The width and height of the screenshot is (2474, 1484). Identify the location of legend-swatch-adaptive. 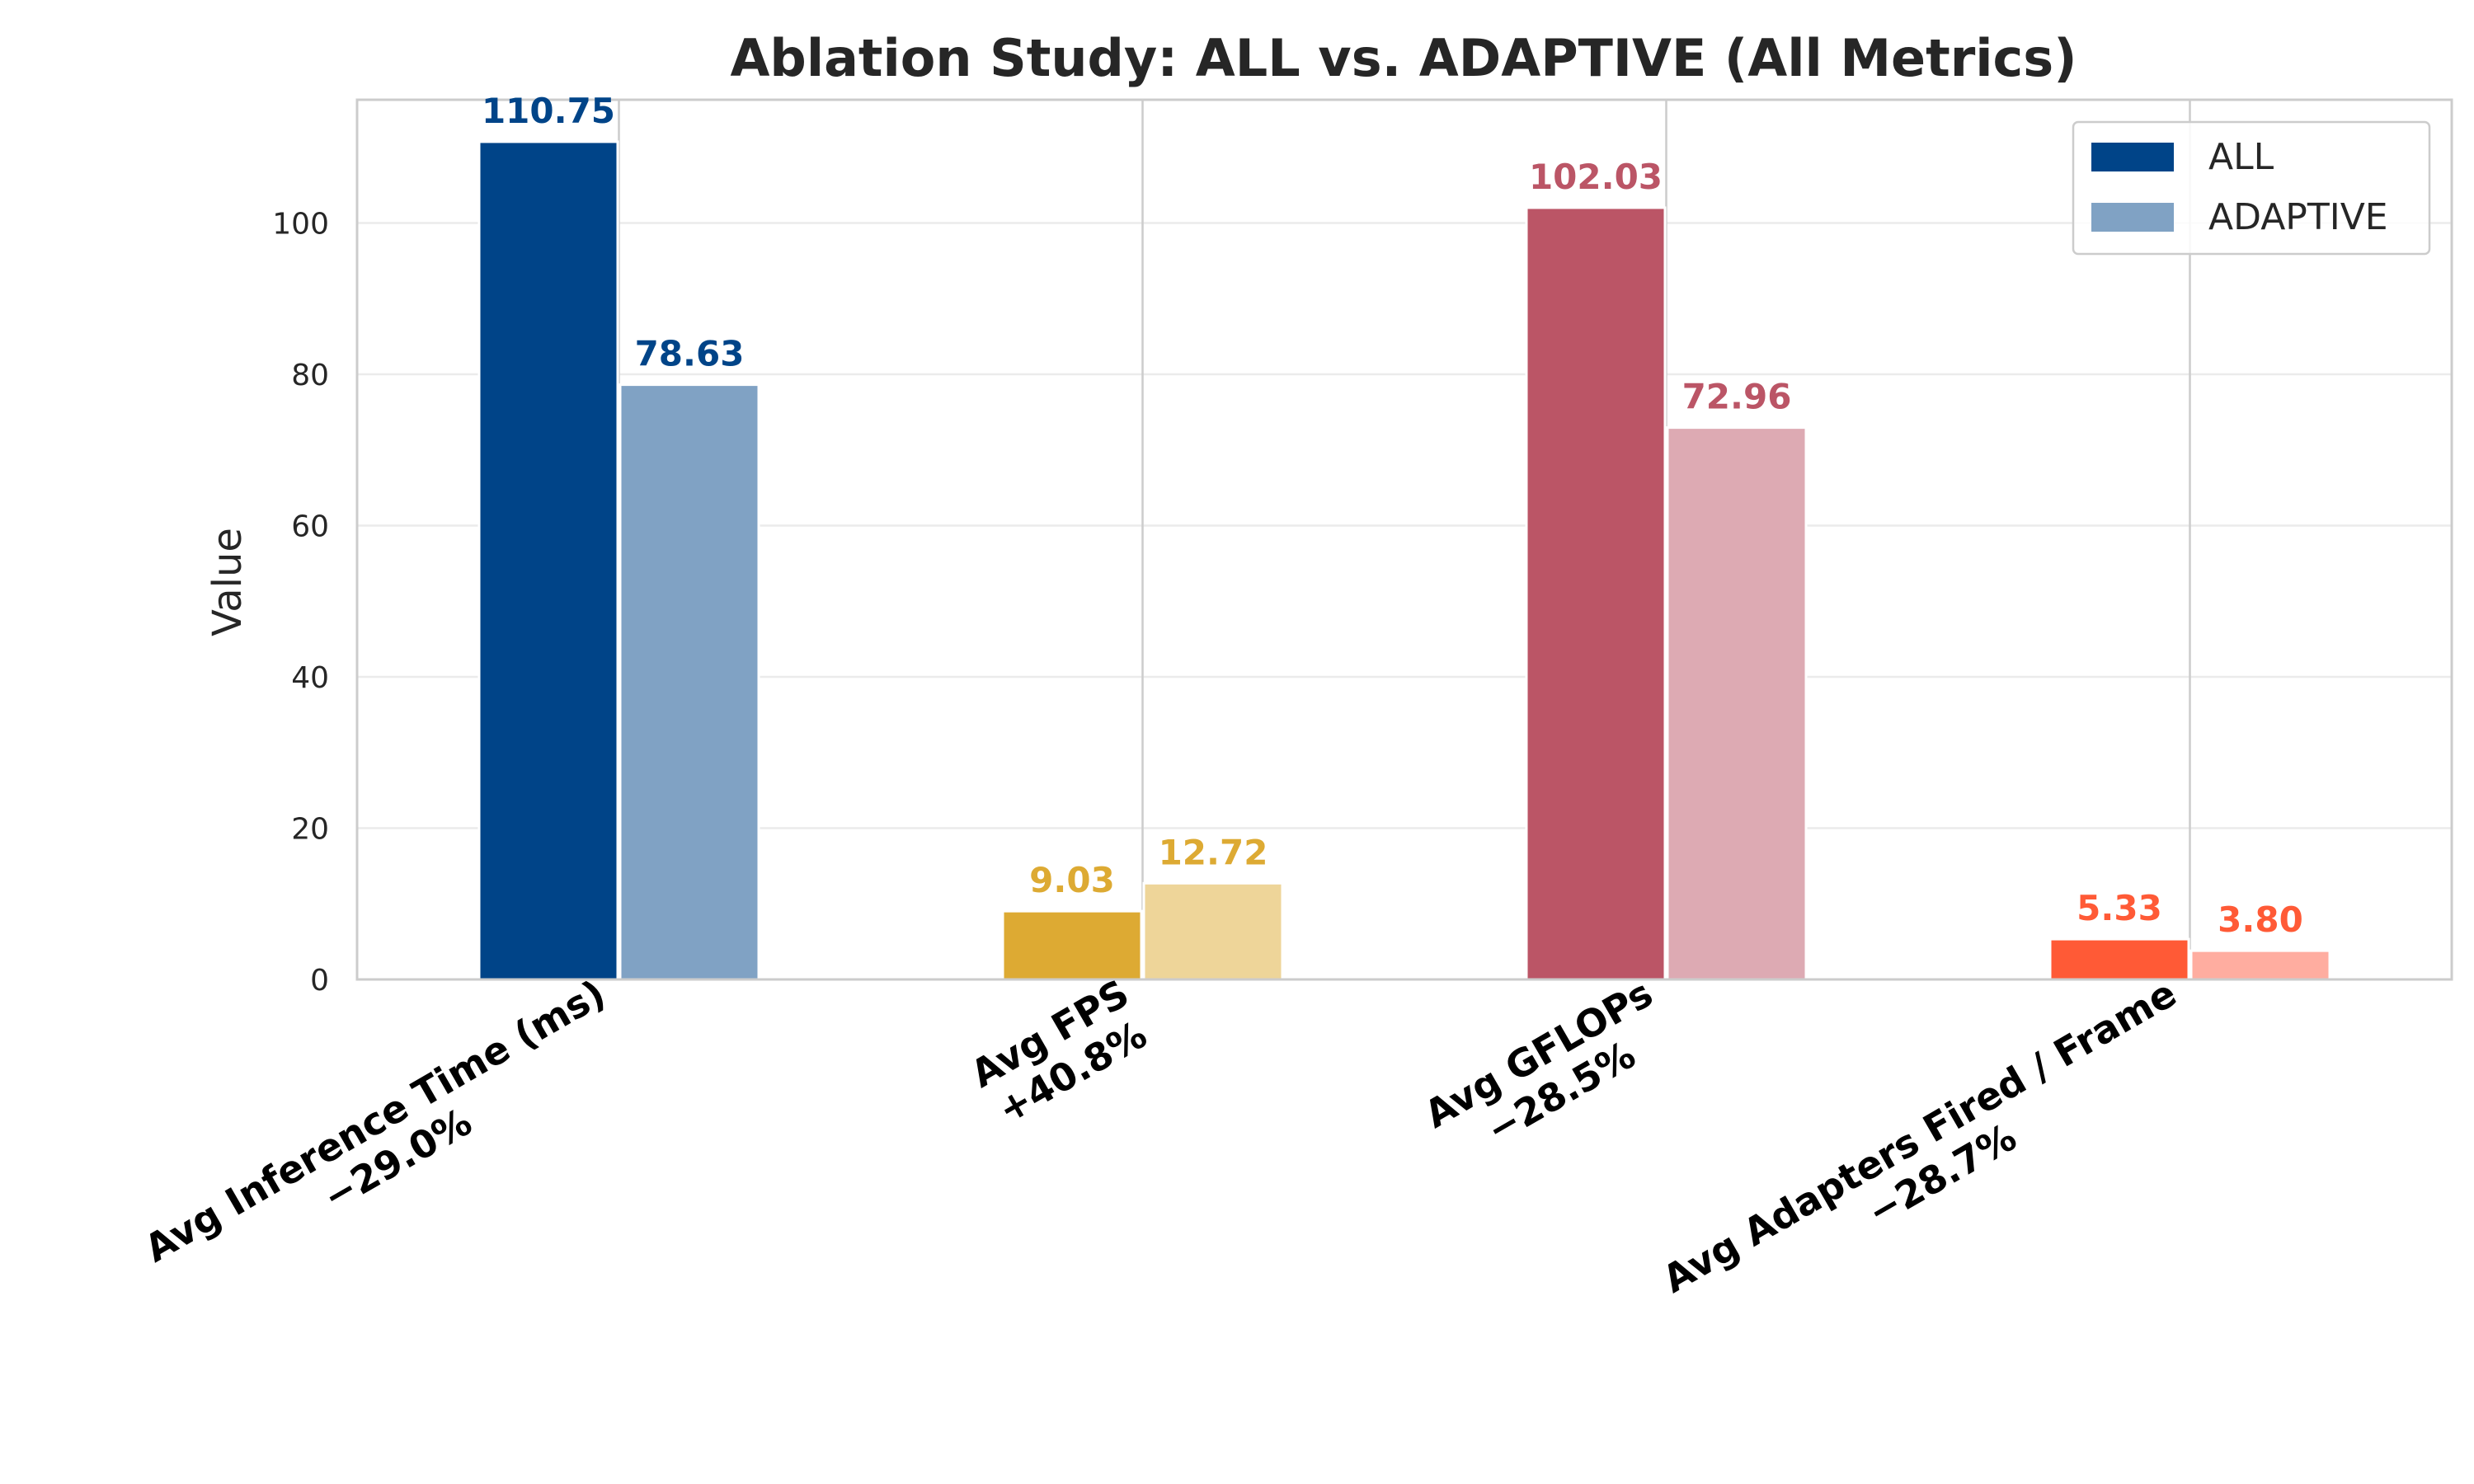
(2132, 217).